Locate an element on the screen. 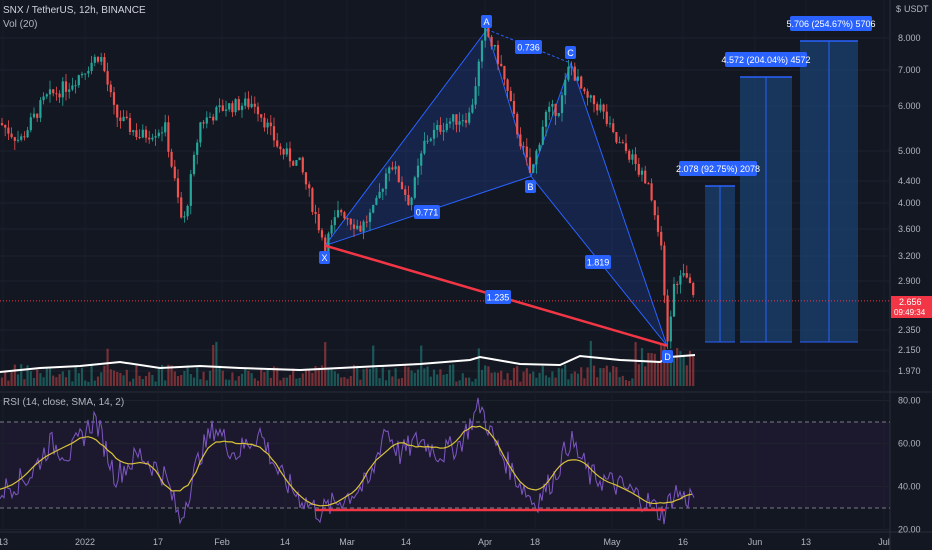 Image resolution: width=932 pixels, height=550 pixels. rsi-ma-line is located at coordinates (346, 466).